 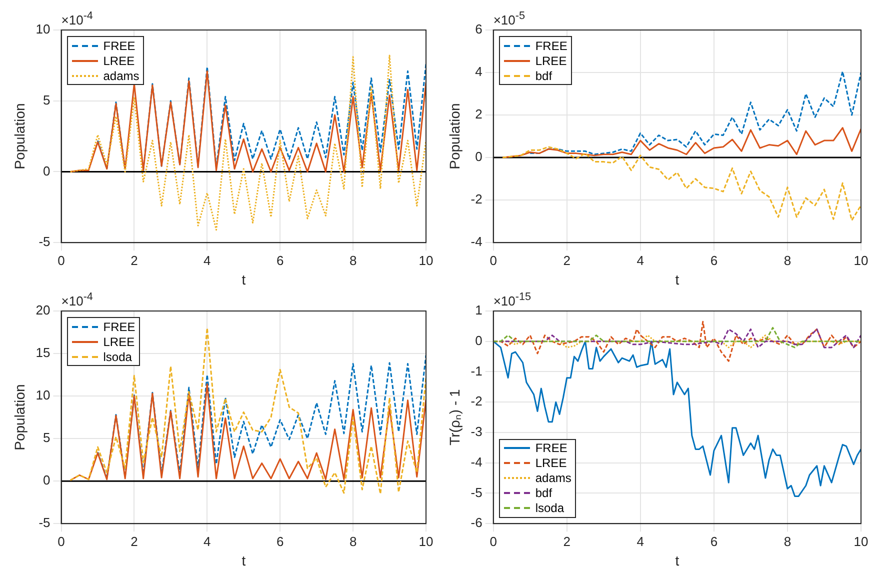 I want to click on y-tick-label: 20, so click(x=43, y=310).